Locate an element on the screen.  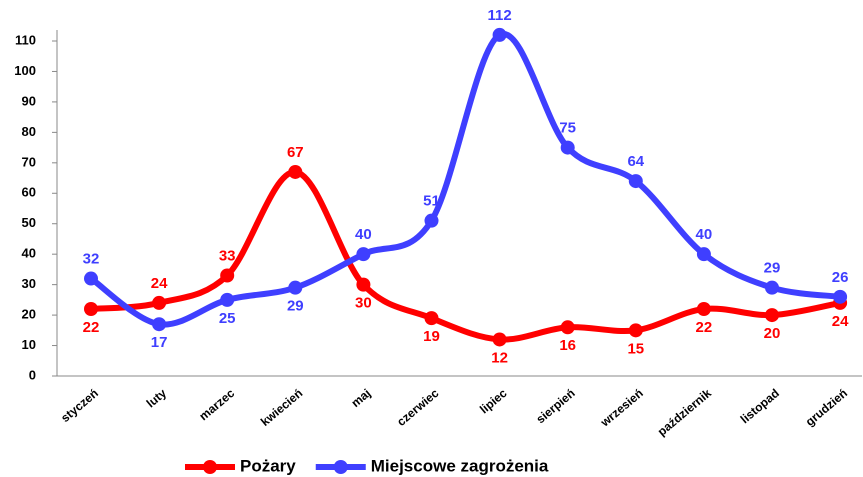
value-label: 19 is located at coordinates (431, 336).